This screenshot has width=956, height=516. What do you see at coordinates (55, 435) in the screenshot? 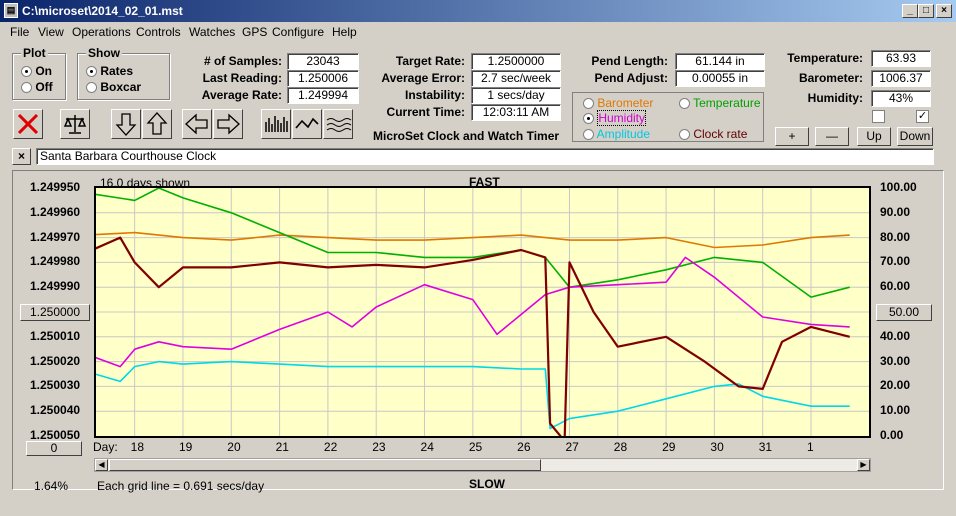
I see `left-axis-tick: 1.250050` at bounding box center [55, 435].